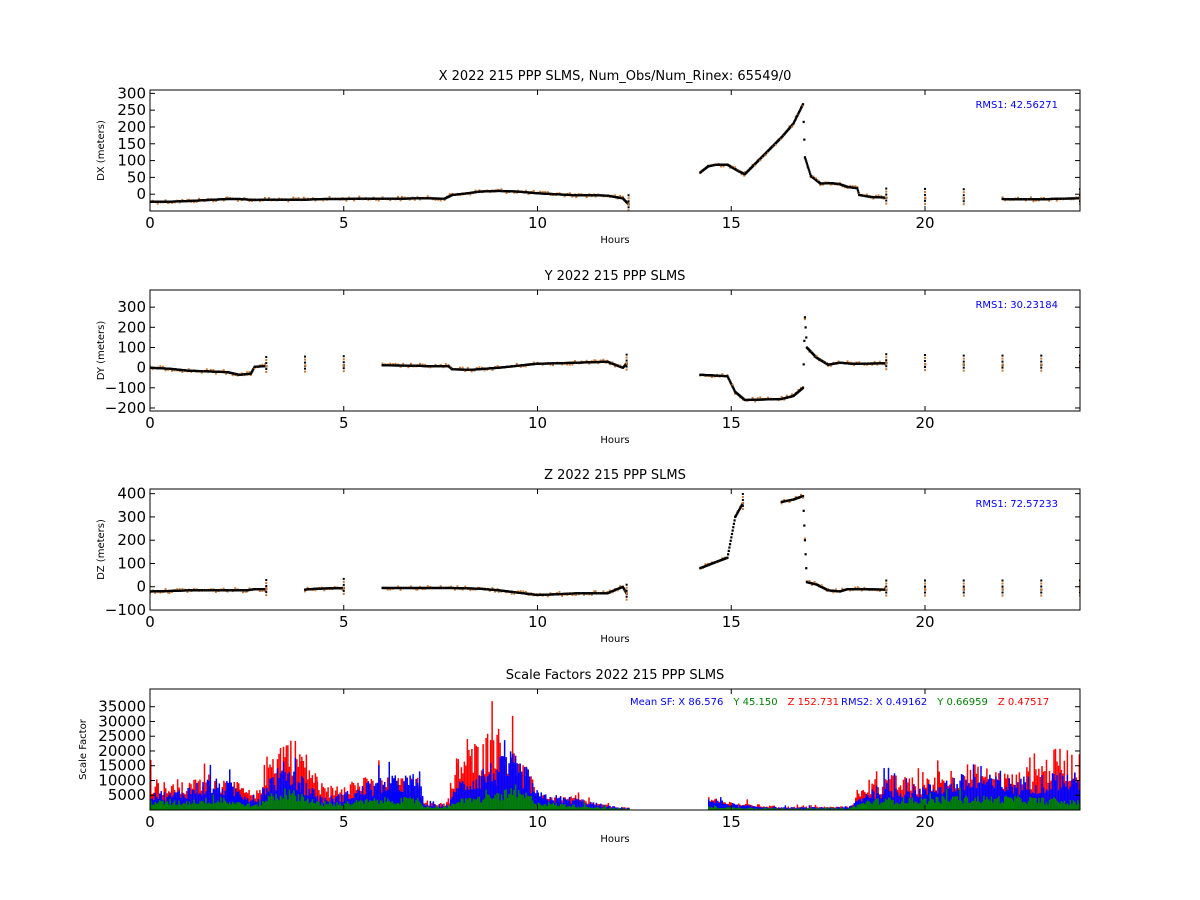  Describe the element at coordinates (131, 563) in the screenshot. I see `y-tick-label: 100` at that location.